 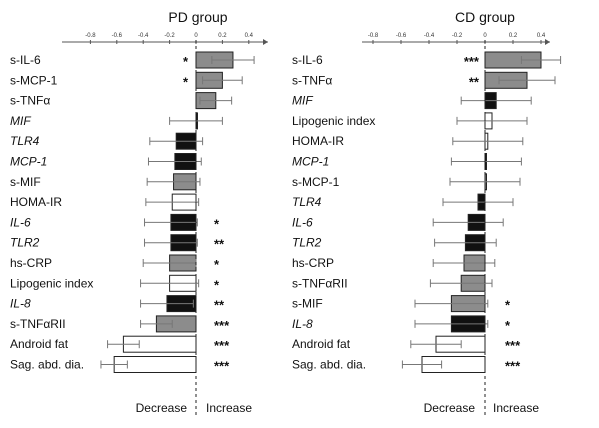 I want to click on pd-row-label: MCP-1, so click(x=28, y=162).